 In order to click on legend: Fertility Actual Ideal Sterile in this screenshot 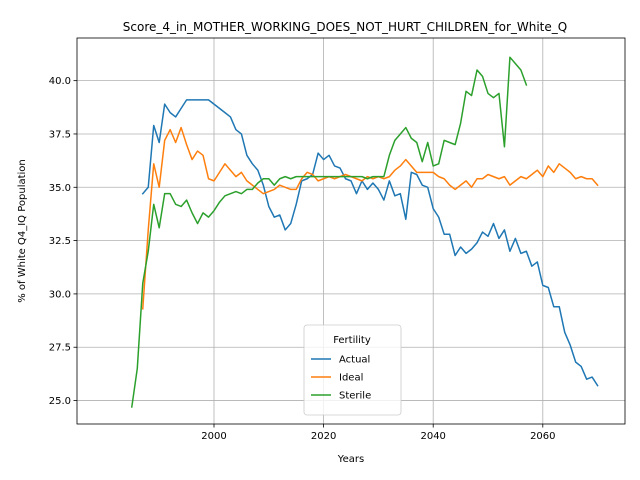, I will do `click(352, 370)`.